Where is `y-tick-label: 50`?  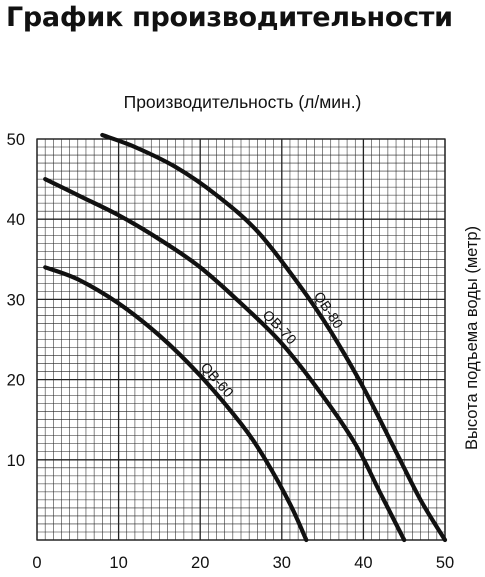 y-tick-label: 50 is located at coordinates (16, 140).